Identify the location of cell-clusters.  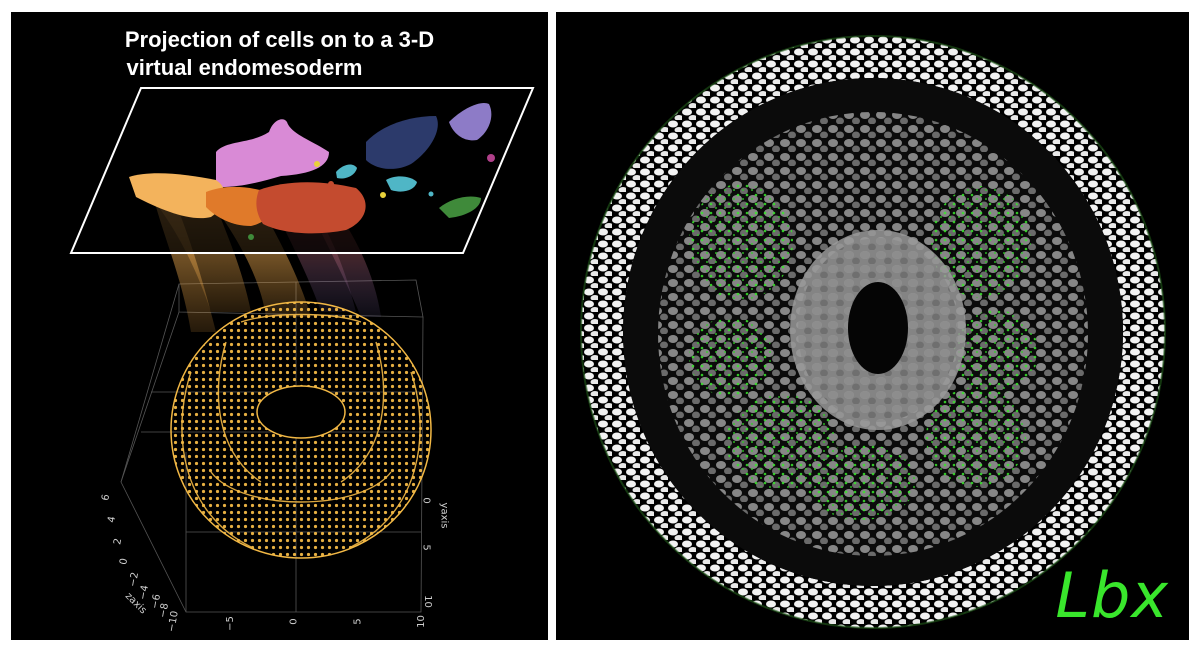
(312, 171).